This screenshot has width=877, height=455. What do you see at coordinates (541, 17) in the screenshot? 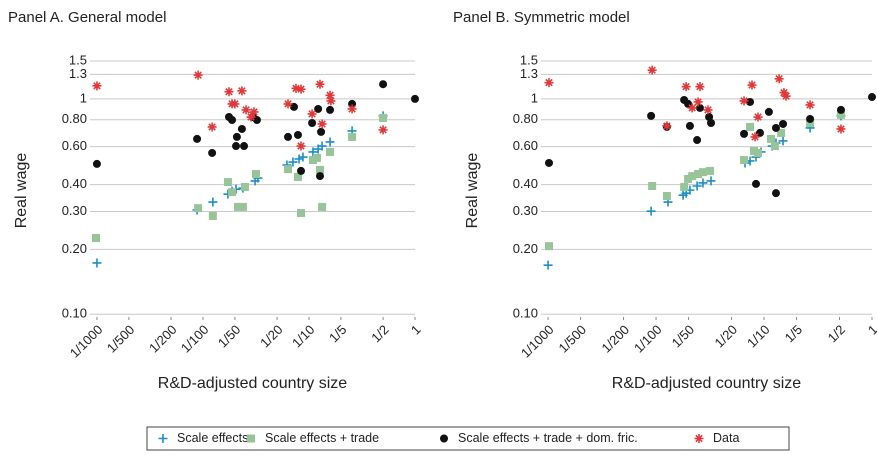
I see `panel-title: Panel B. Symmetric model` at bounding box center [541, 17].